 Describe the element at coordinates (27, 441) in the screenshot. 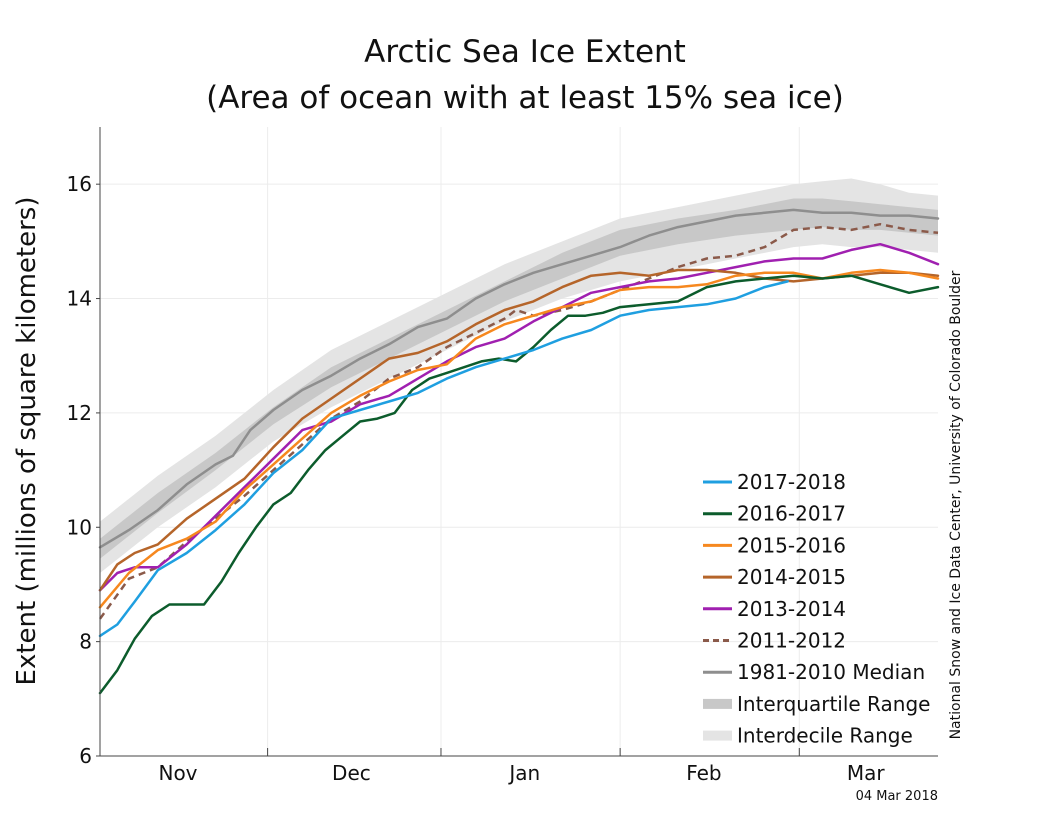

I see `y-axis-label: Extent (millions of square kilometers)` at that location.